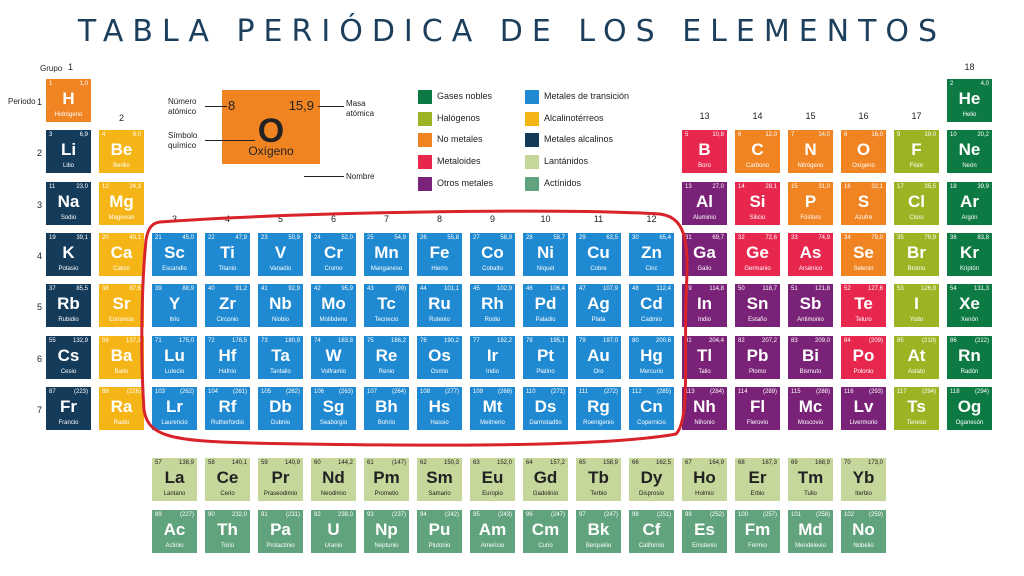  I want to click on atomic-number: 92, so click(317, 515).